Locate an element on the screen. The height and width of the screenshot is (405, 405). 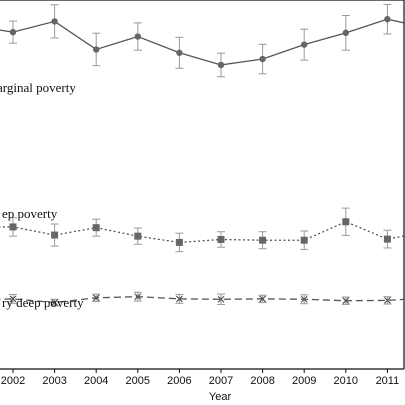
point-2-2005 is located at coordinates (138, 297).